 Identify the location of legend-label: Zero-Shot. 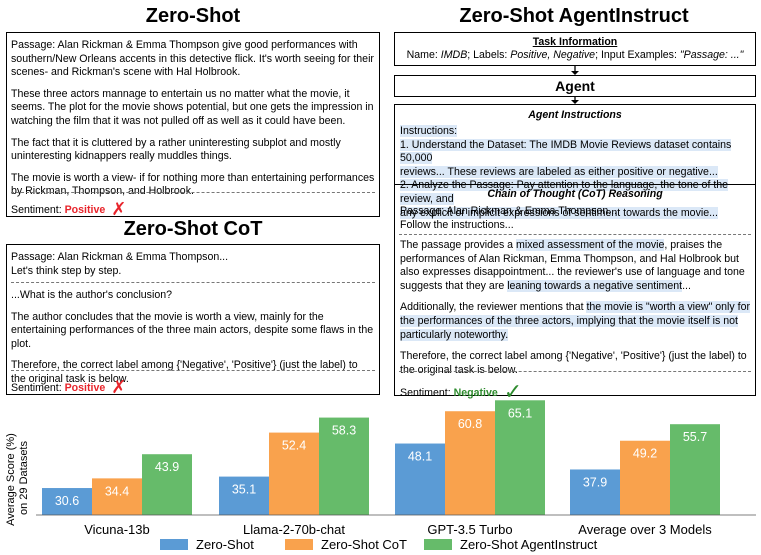
(225, 544).